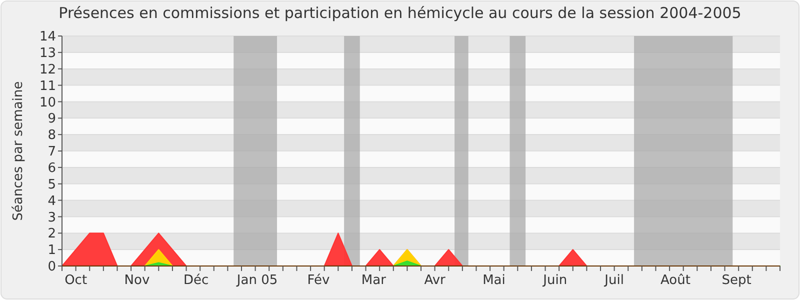 The width and height of the screenshot is (800, 300). What do you see at coordinates (52, 267) in the screenshot?
I see `y-tick-label: 0` at bounding box center [52, 267].